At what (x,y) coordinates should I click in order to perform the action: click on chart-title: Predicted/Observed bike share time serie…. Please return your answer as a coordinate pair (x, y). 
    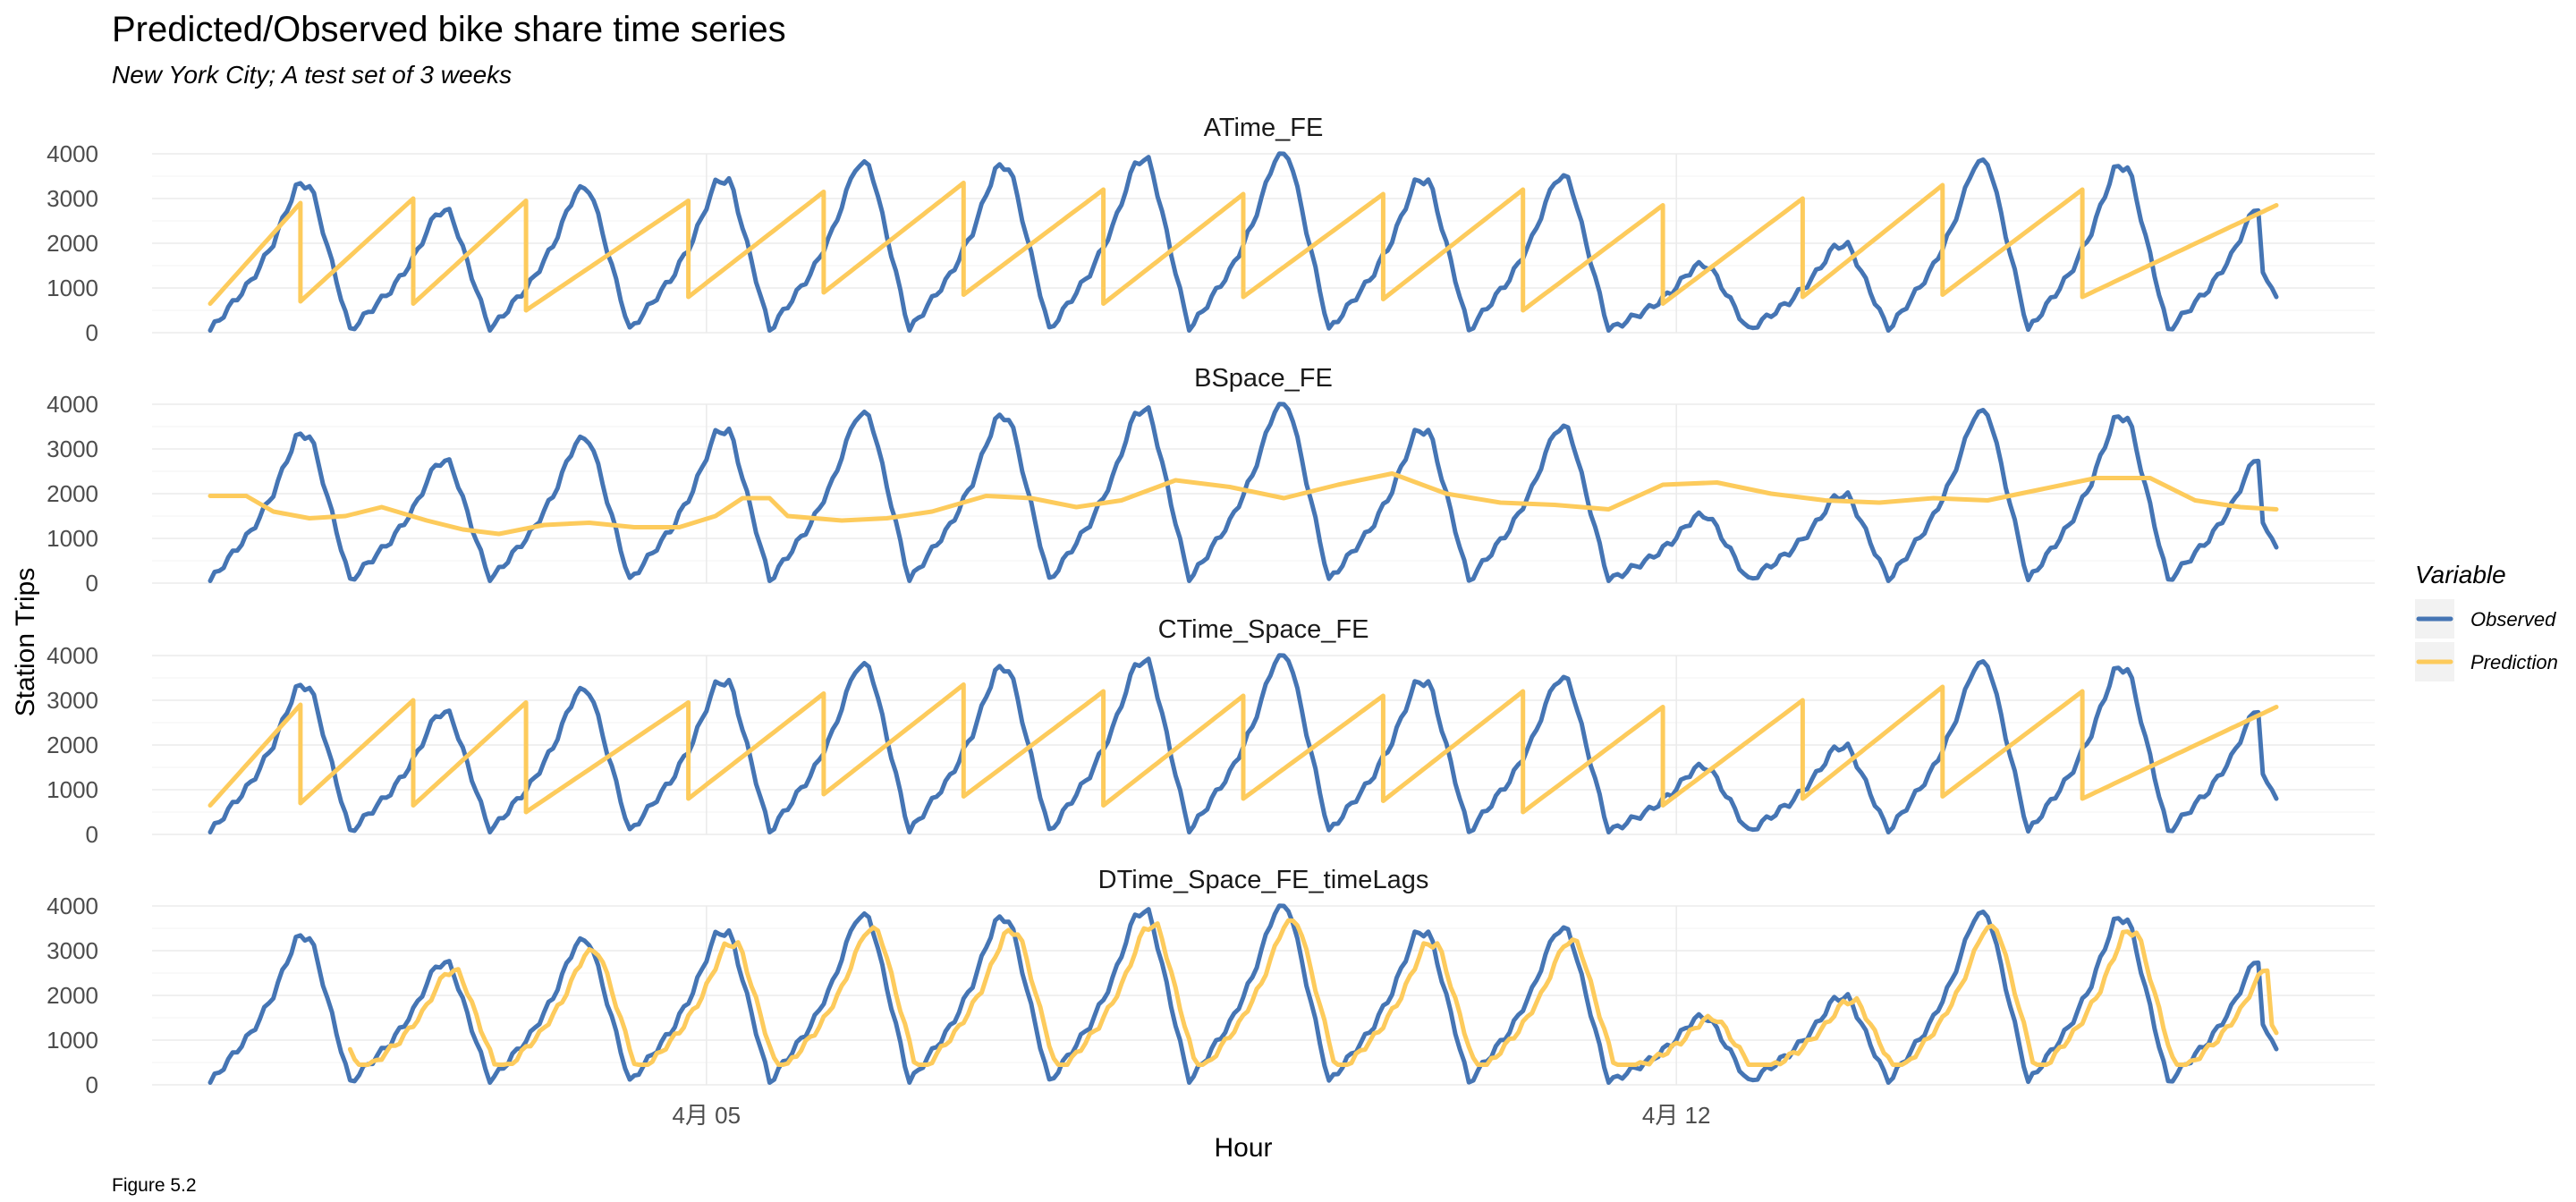
    Looking at the image, I should click on (449, 29).